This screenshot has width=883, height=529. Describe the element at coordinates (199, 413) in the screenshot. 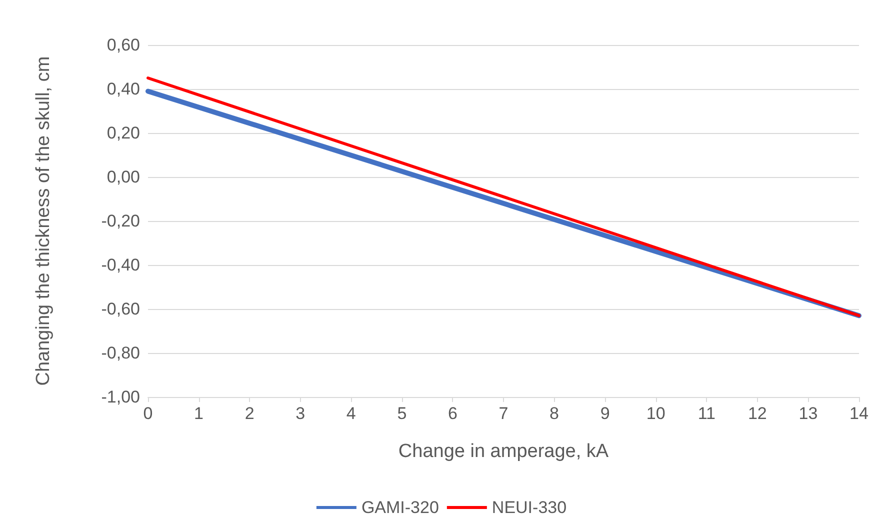

I see `x-tick-label: 1` at that location.